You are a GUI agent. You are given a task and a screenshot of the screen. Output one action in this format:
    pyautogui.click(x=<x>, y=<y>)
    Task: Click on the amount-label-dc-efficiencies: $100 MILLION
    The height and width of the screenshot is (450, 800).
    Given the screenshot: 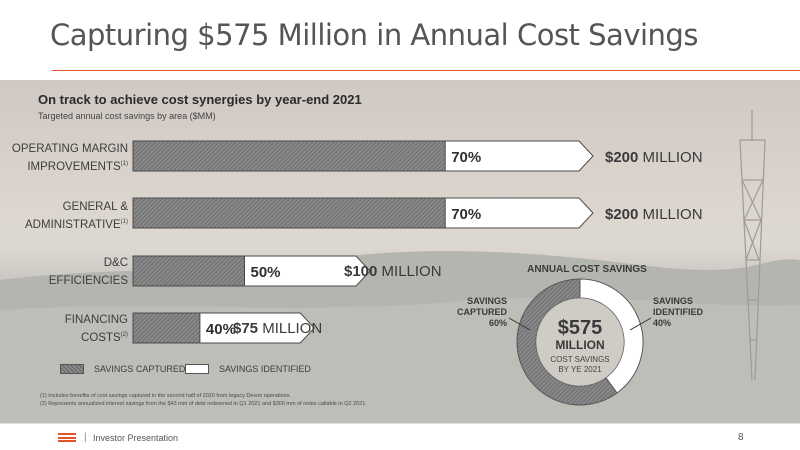 What is the action you would take?
    pyautogui.click(x=393, y=271)
    